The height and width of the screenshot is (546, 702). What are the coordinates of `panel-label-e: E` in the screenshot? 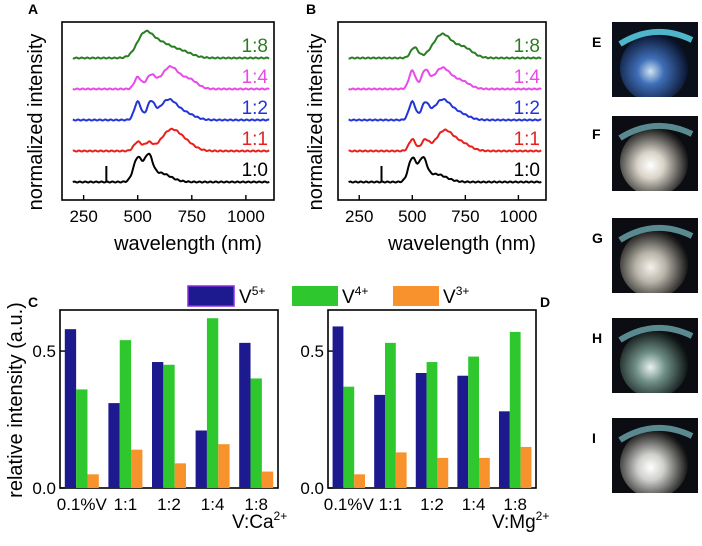 It's located at (597, 42).